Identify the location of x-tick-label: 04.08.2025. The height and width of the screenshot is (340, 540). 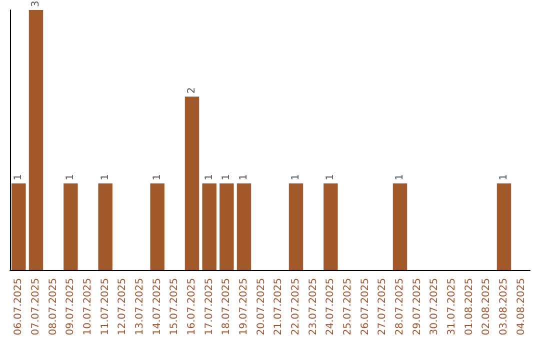
(521, 307).